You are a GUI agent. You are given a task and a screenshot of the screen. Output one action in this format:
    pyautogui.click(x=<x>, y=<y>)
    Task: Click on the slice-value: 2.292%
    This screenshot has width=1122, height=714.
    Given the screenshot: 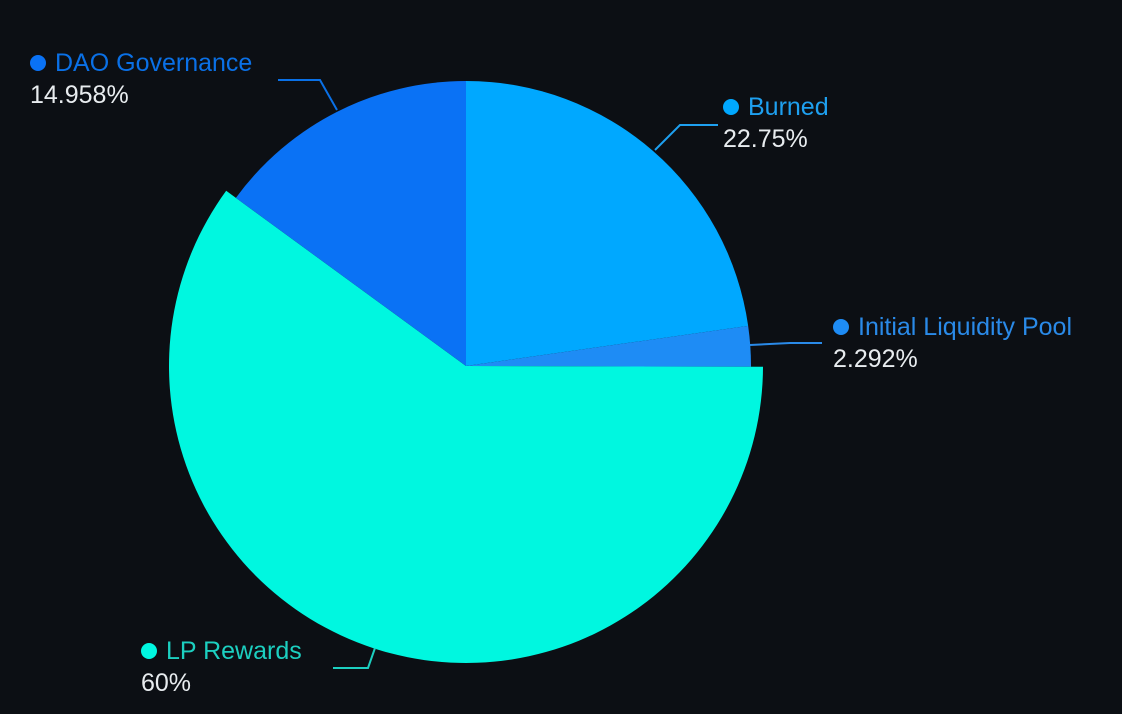 What is the action you would take?
    pyautogui.click(x=875, y=359)
    